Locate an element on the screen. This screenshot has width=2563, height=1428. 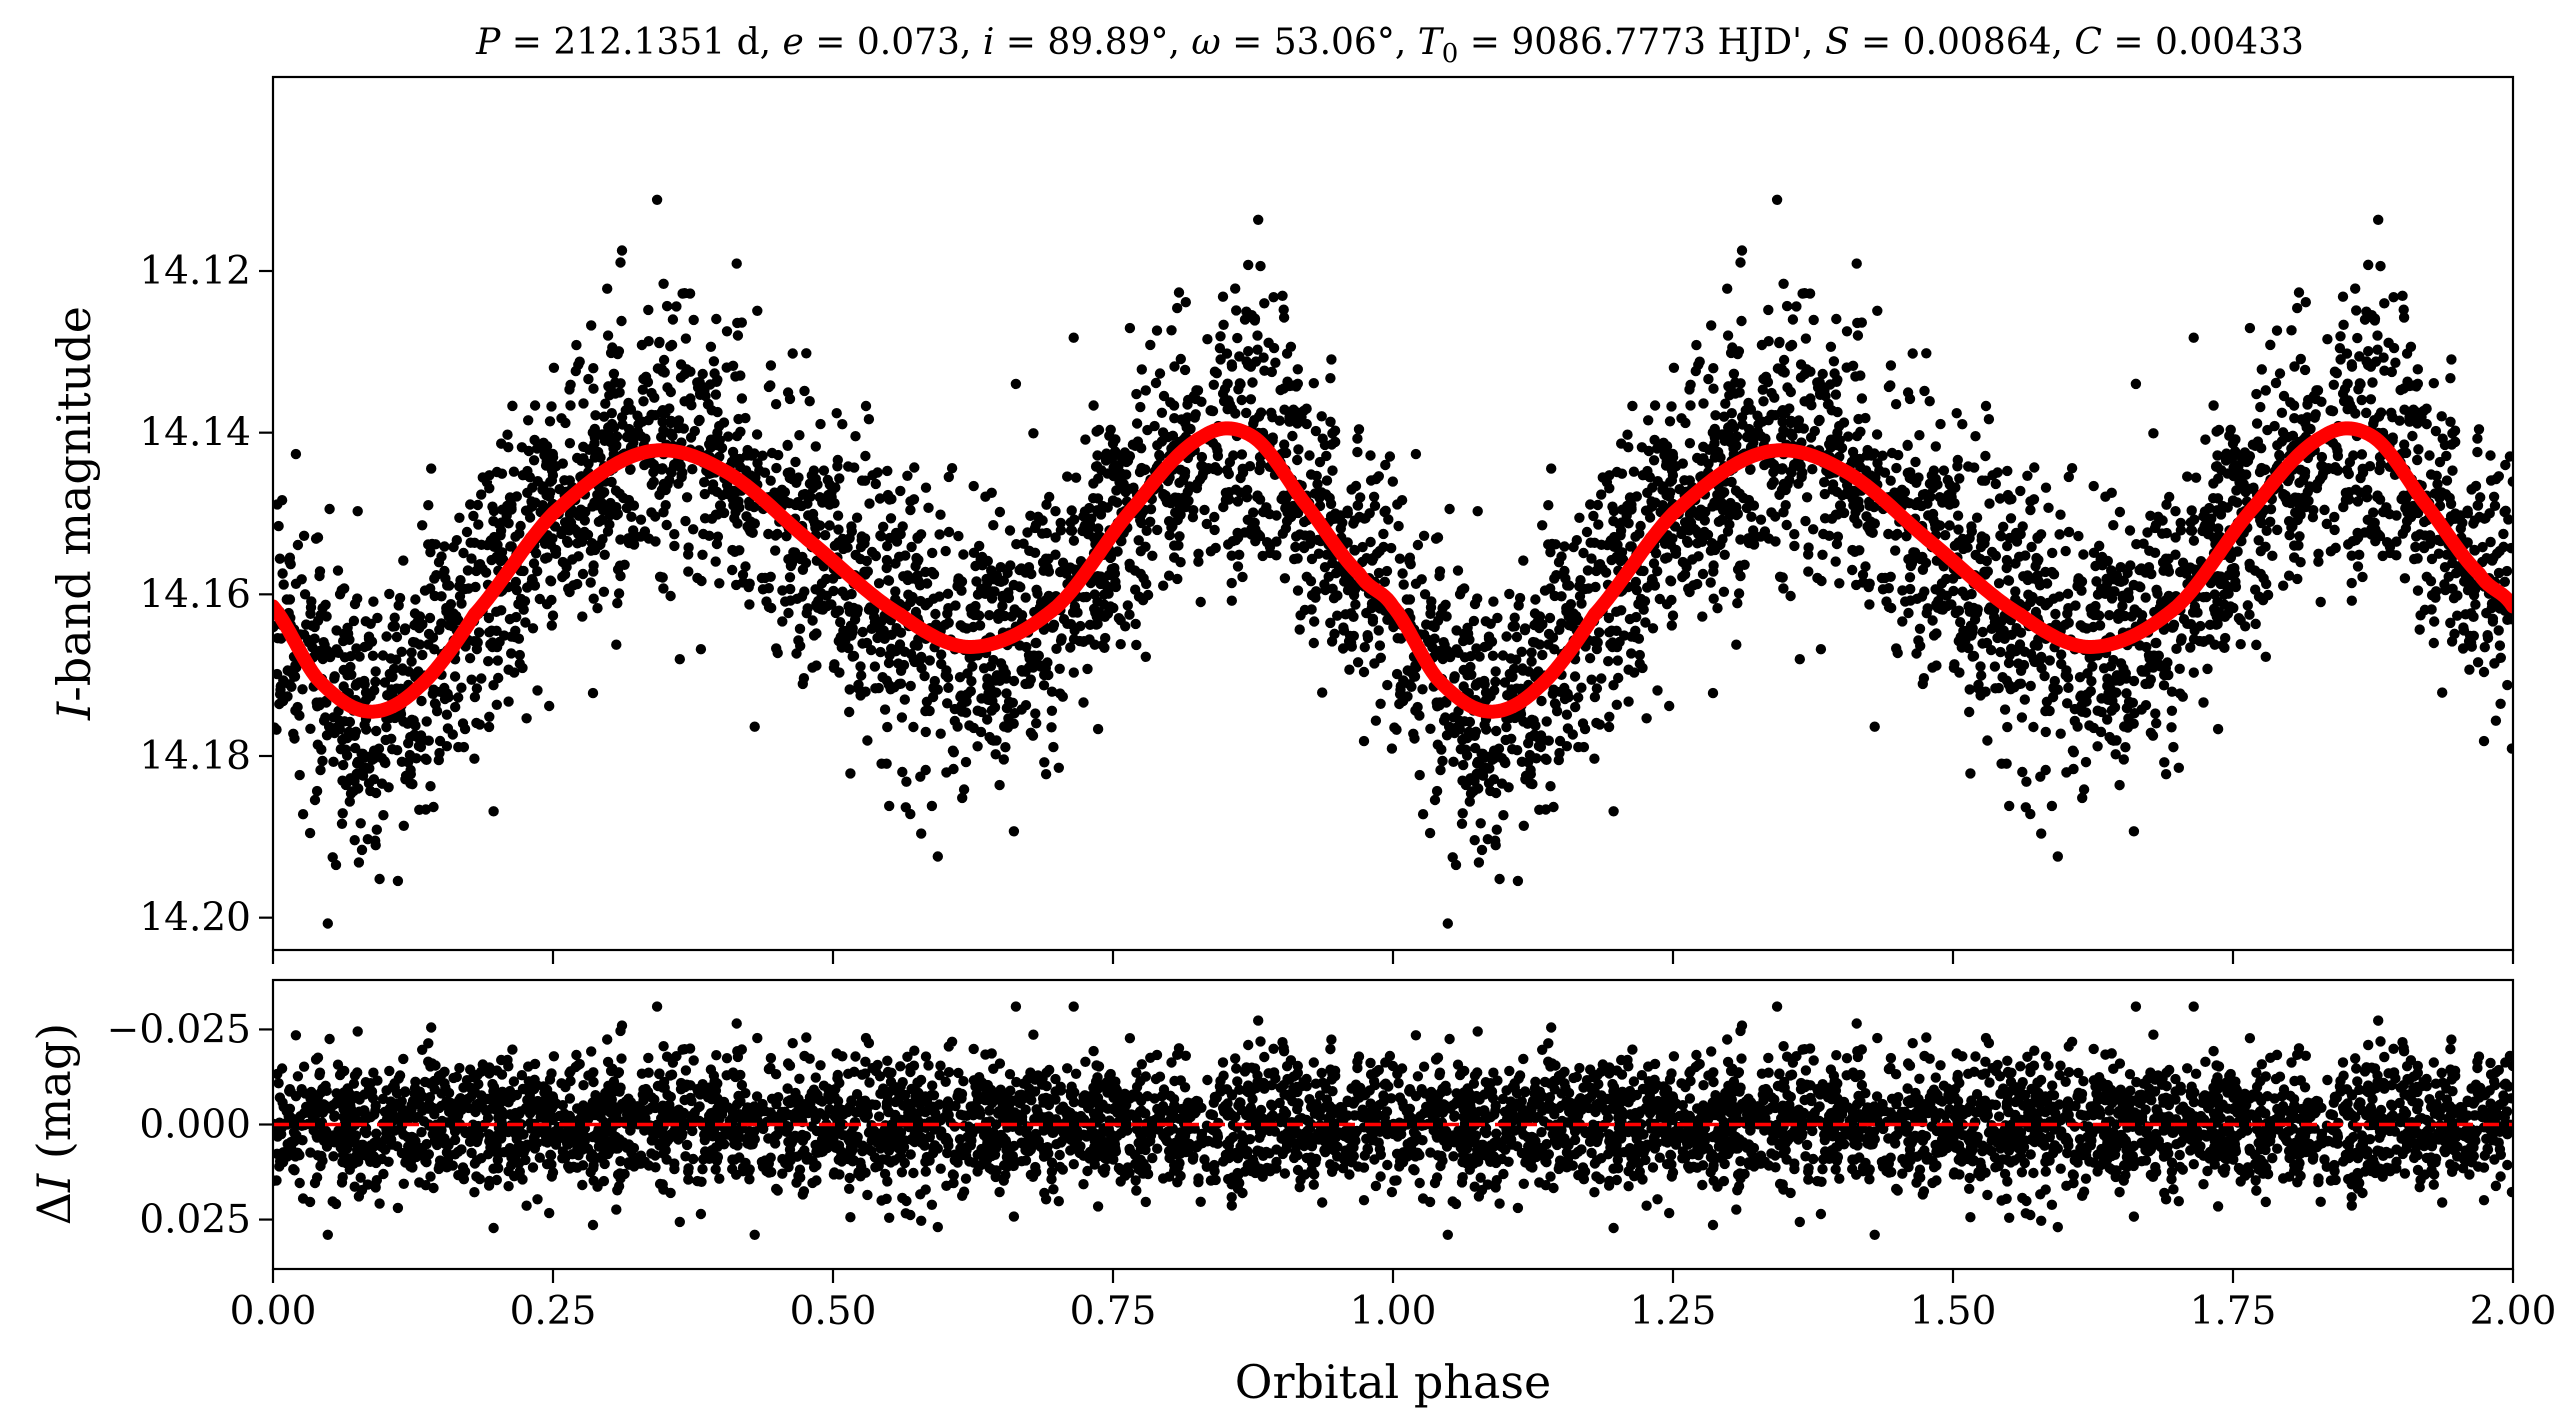
y-tick-label: 14.20 is located at coordinates (195, 918).